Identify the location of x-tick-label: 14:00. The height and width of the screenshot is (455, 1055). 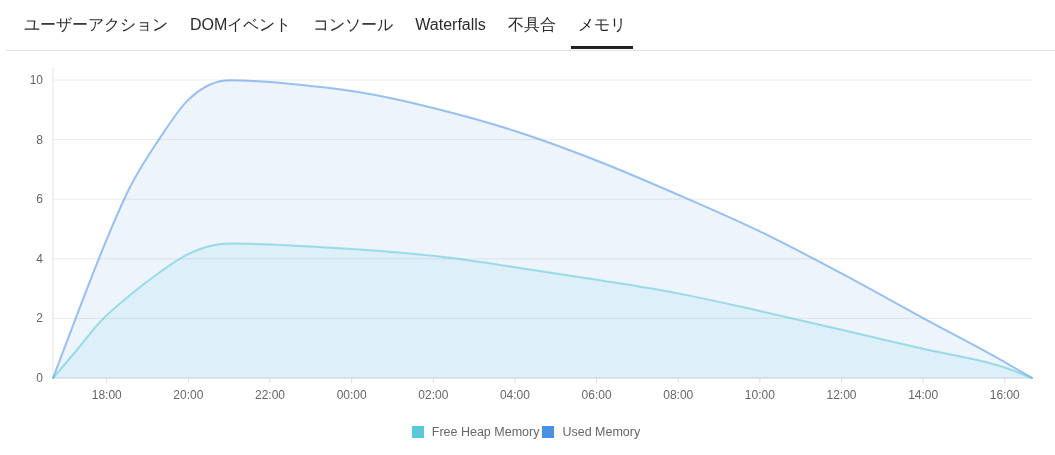
(923, 395).